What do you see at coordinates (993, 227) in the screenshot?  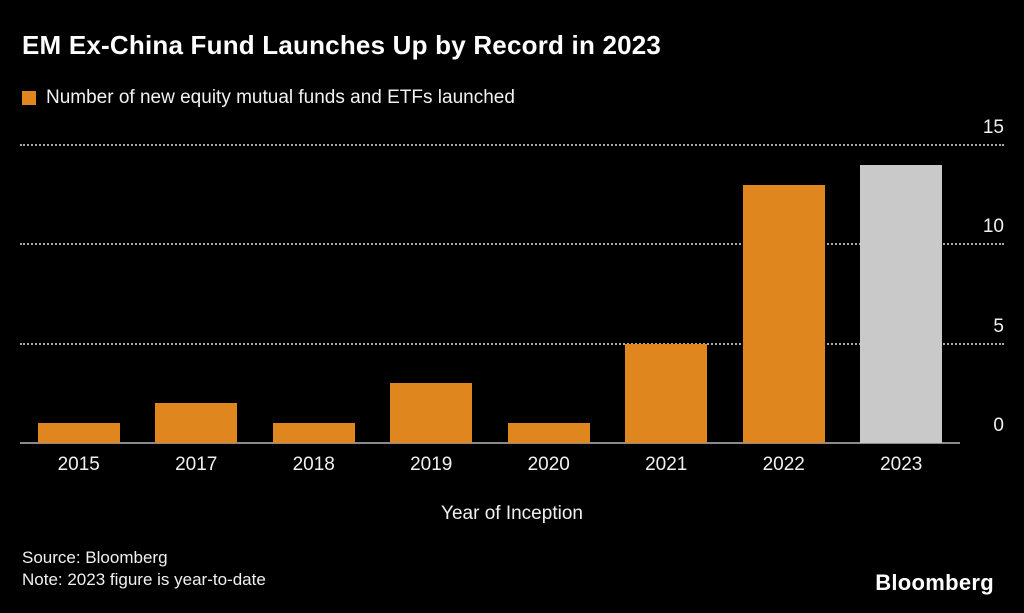 I see `y-tick-label-10: 10` at bounding box center [993, 227].